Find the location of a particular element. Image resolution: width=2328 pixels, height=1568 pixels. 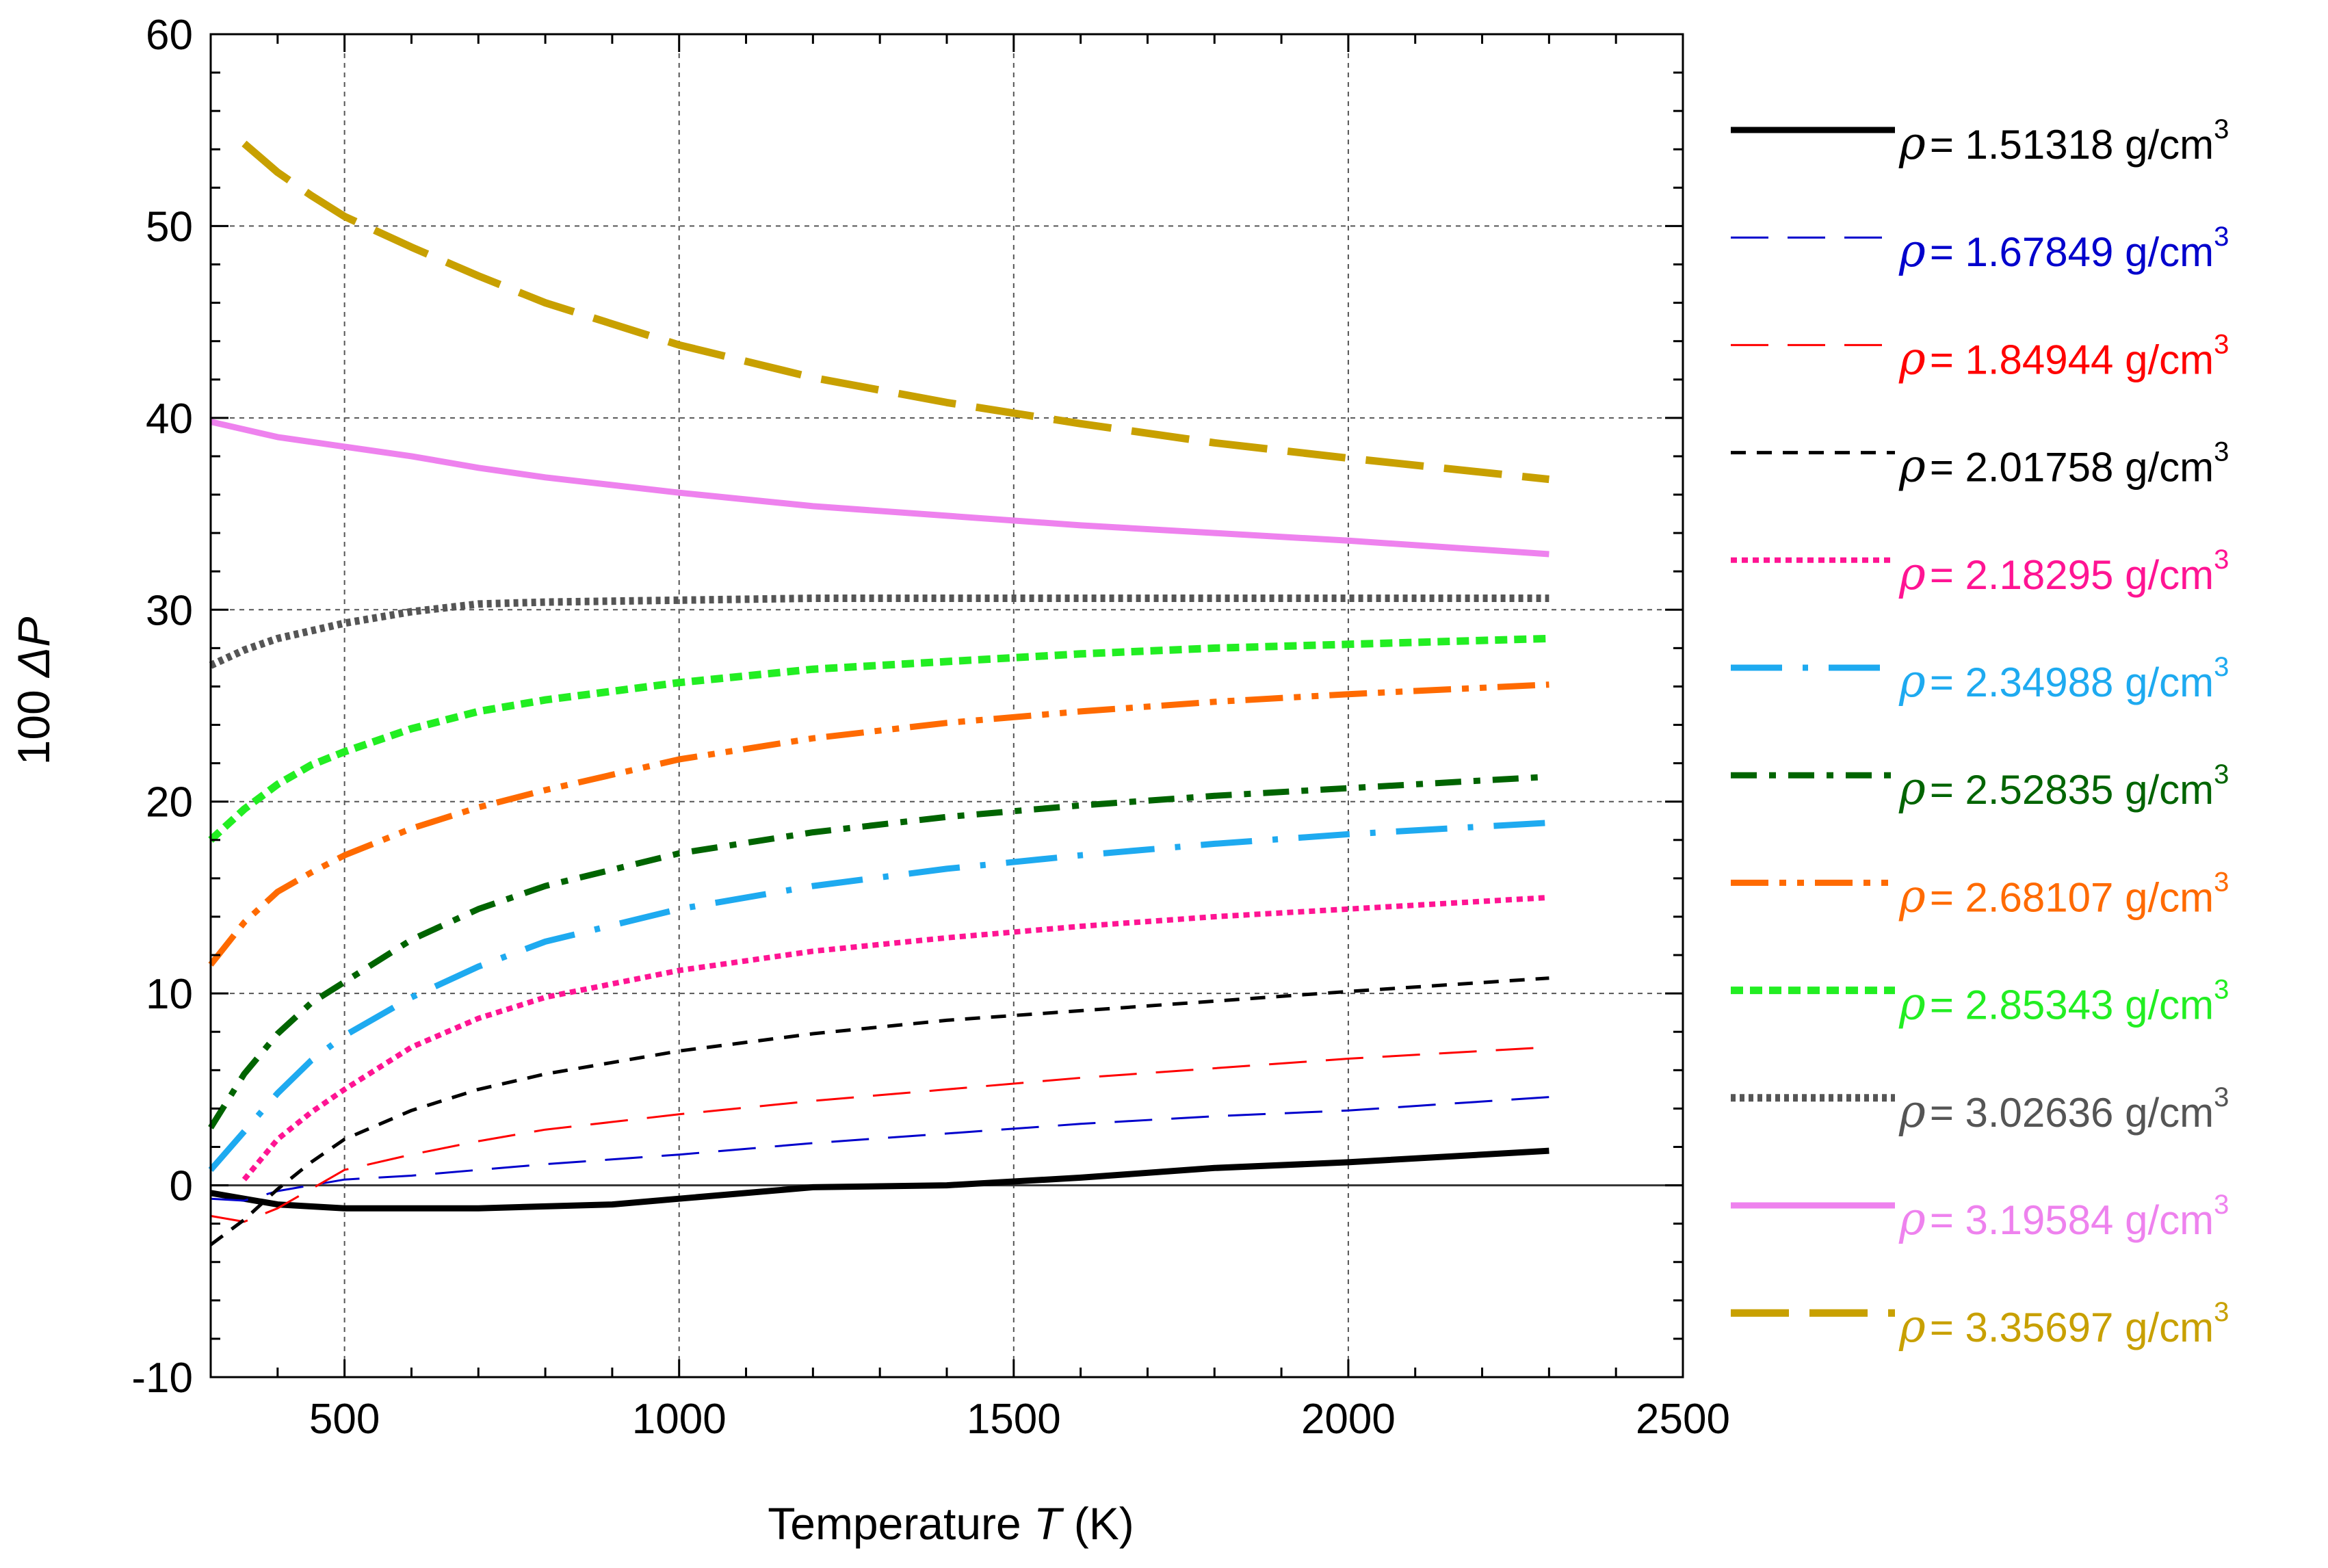

x-tick-label: 2000 is located at coordinates (1348, 1419).